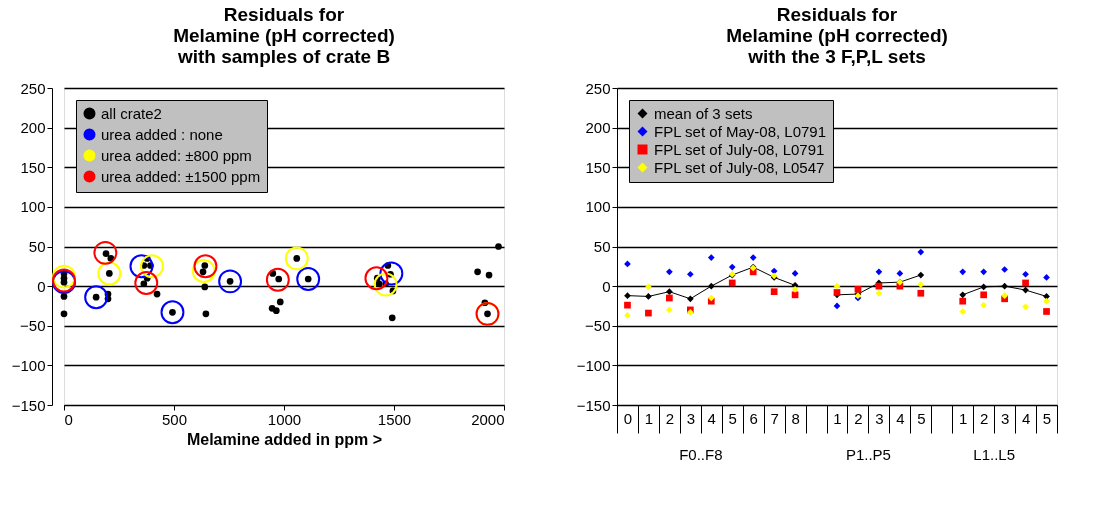  Describe the element at coordinates (753, 418) in the screenshot. I see `x-tick-label: 6` at that location.